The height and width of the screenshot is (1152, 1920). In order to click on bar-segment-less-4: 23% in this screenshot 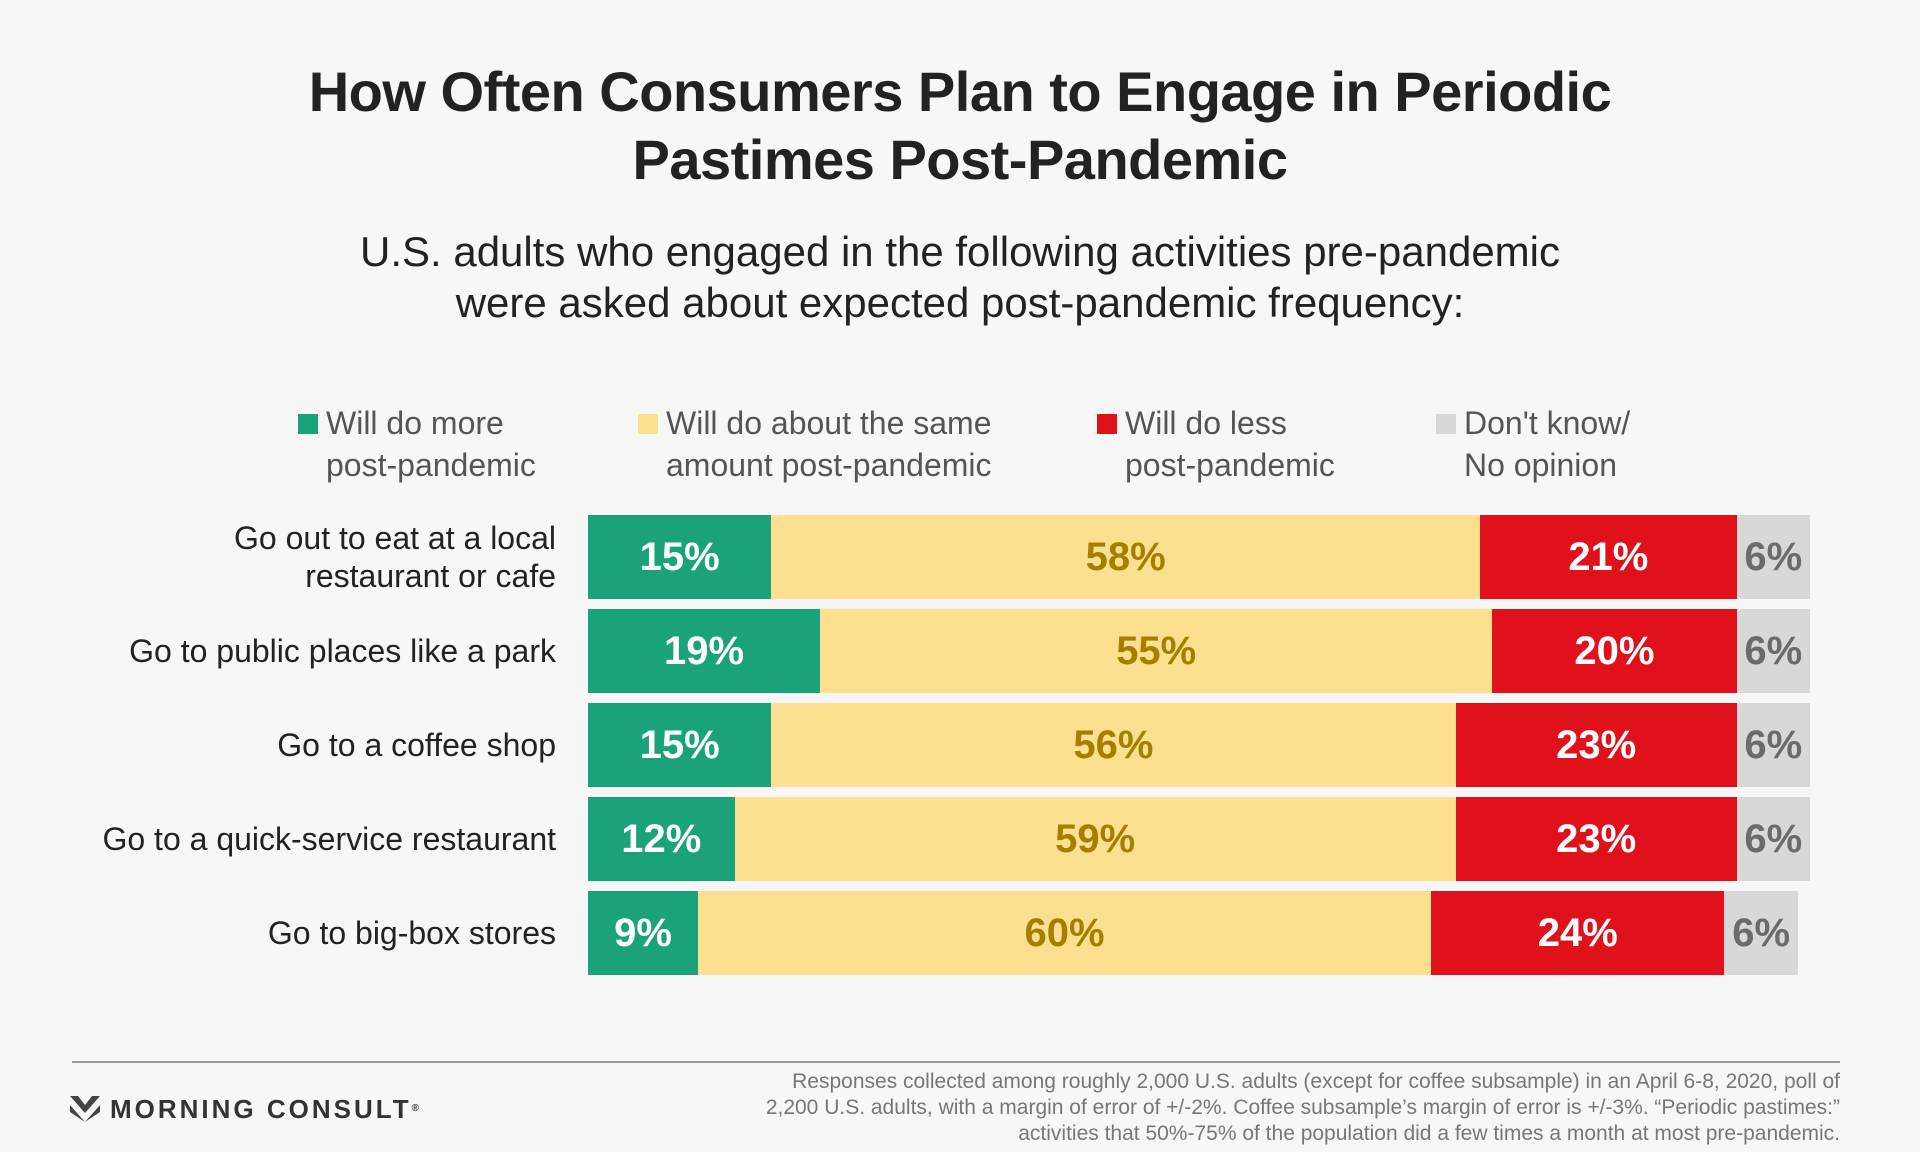, I will do `click(1596, 839)`.